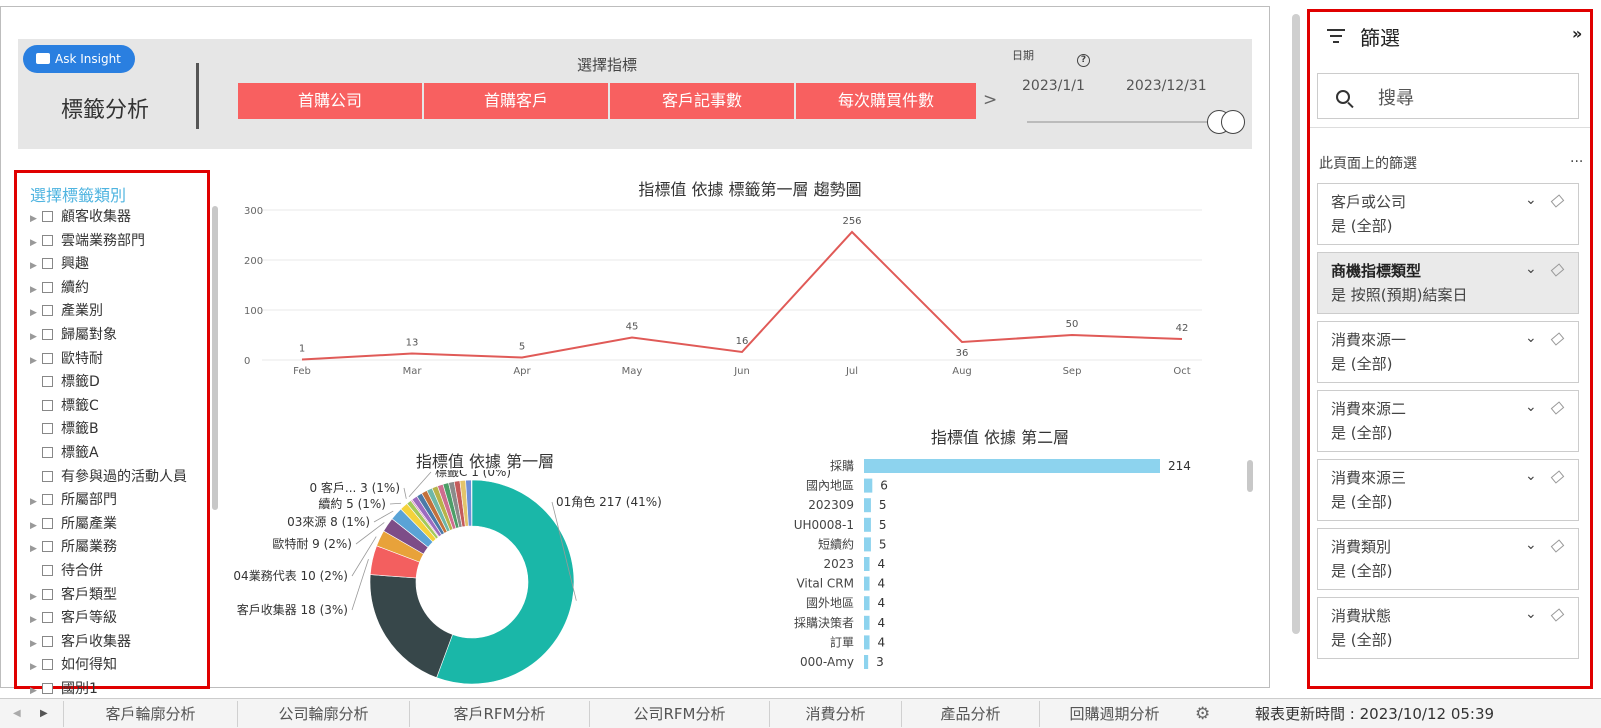 This screenshot has width=1601, height=728. Describe the element at coordinates (1448, 490) in the screenshot. I see `filter-card: 消費來源三是 (全部) ⌄` at that location.